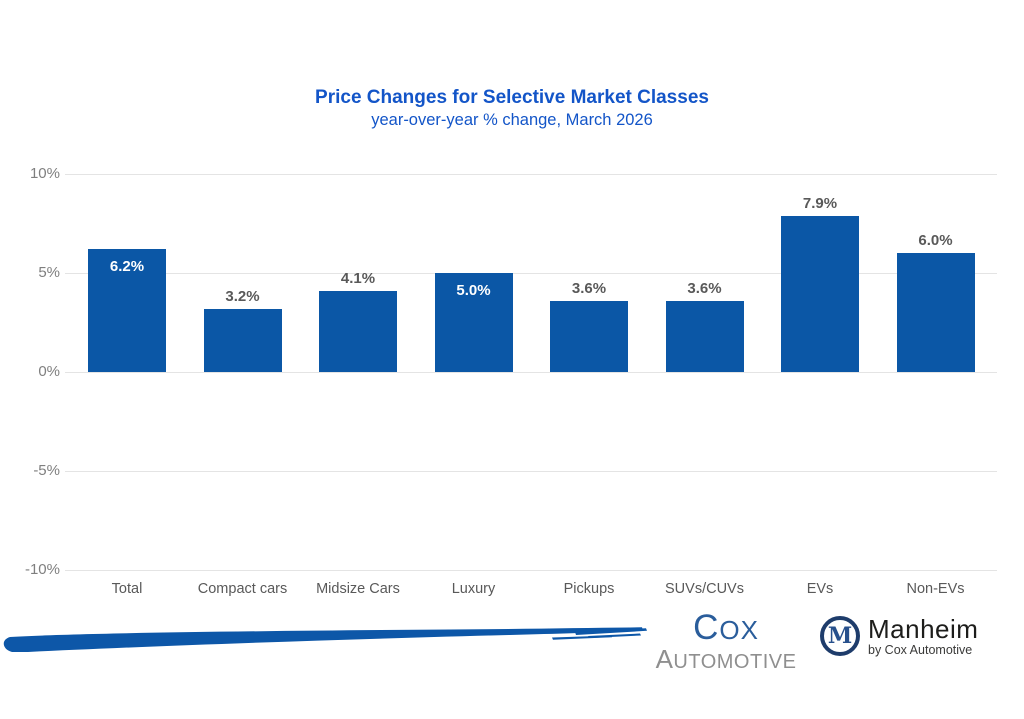 This screenshot has width=1024, height=719. Describe the element at coordinates (46, 470) in the screenshot. I see `y-axis-tick: -5%` at that location.